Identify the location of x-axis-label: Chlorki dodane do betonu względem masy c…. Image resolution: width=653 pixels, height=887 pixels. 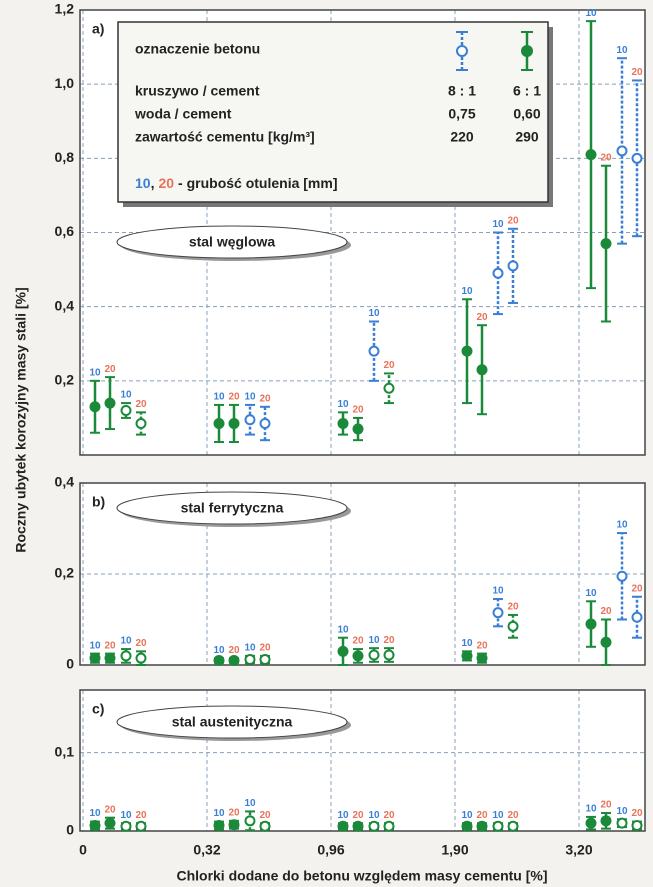
(361, 876).